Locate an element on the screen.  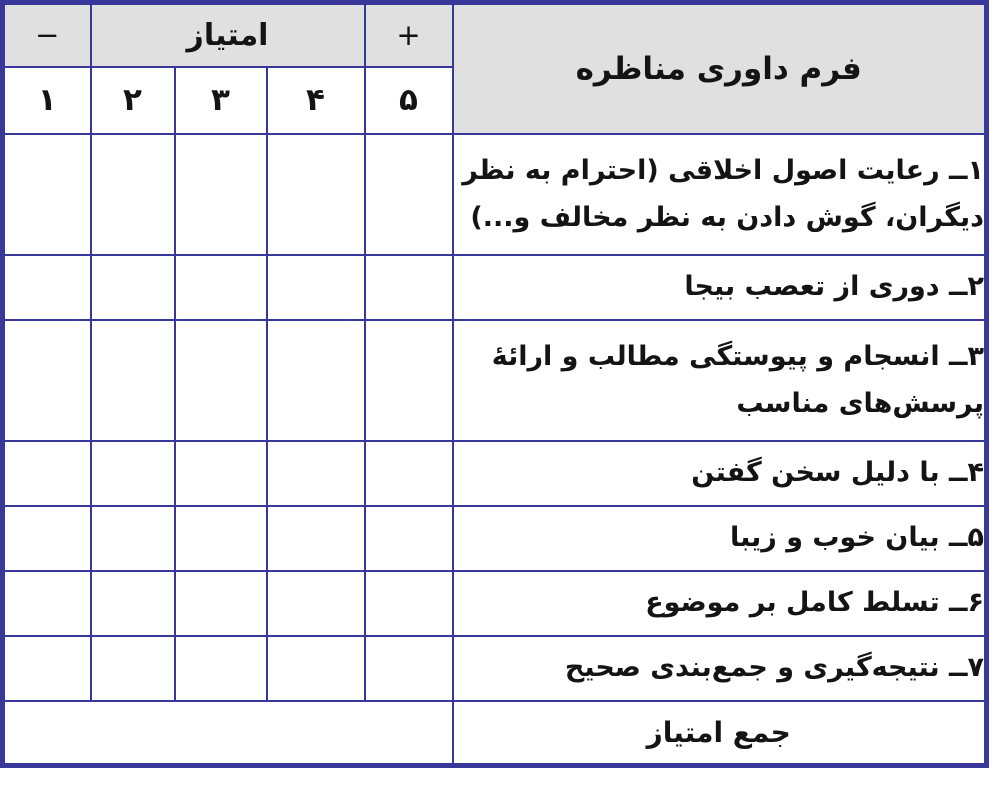
criterion-row: ۲ــ دوری از تعصب بیجا is located at coordinates (494, 287).